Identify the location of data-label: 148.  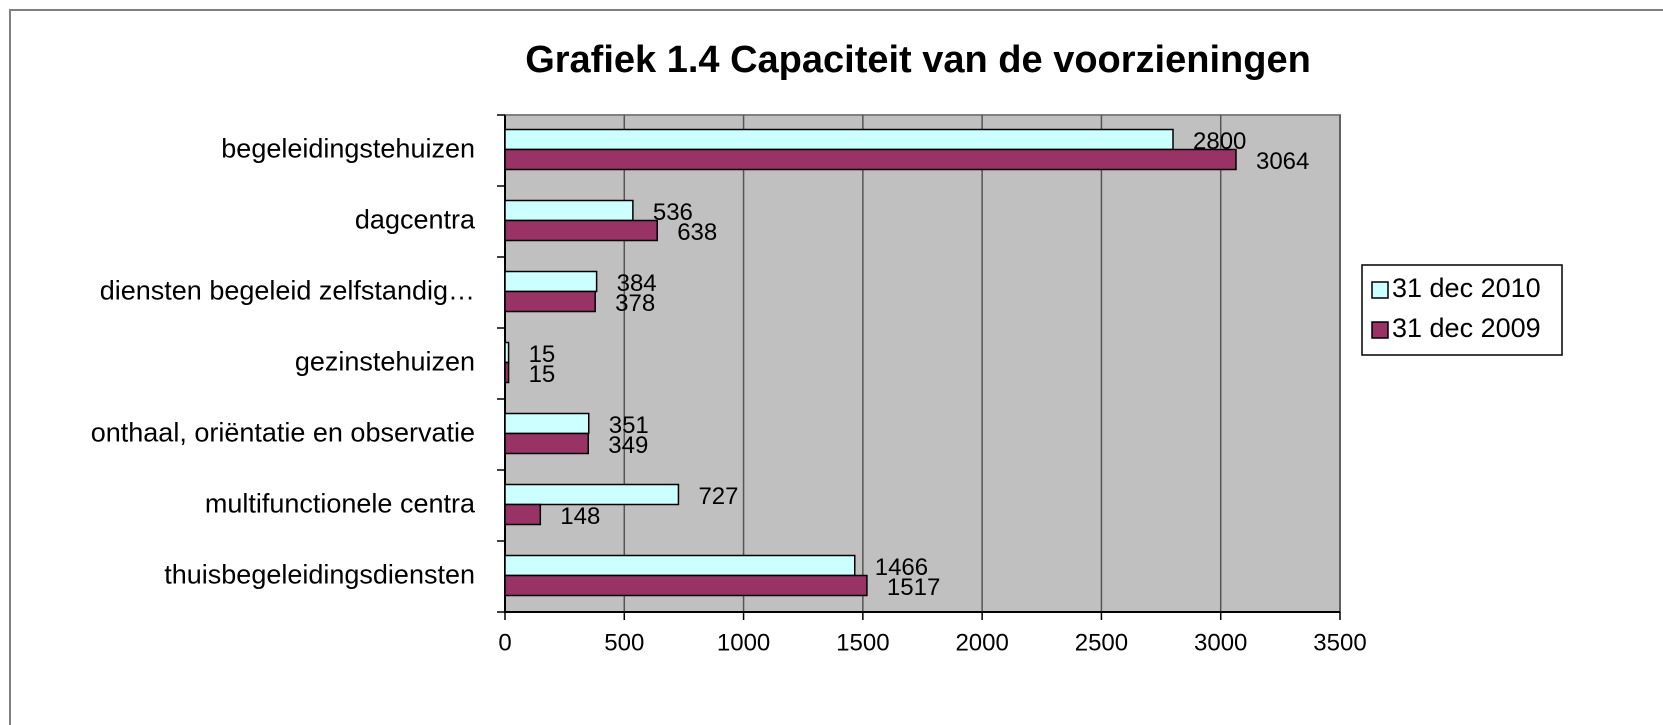
(580, 516).